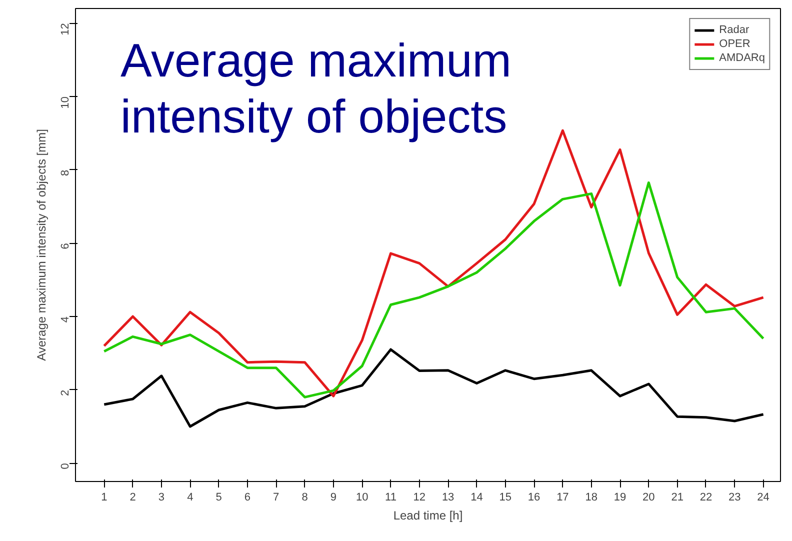 This screenshot has width=792, height=541. I want to click on y-tick-label: 12, so click(66, 29).